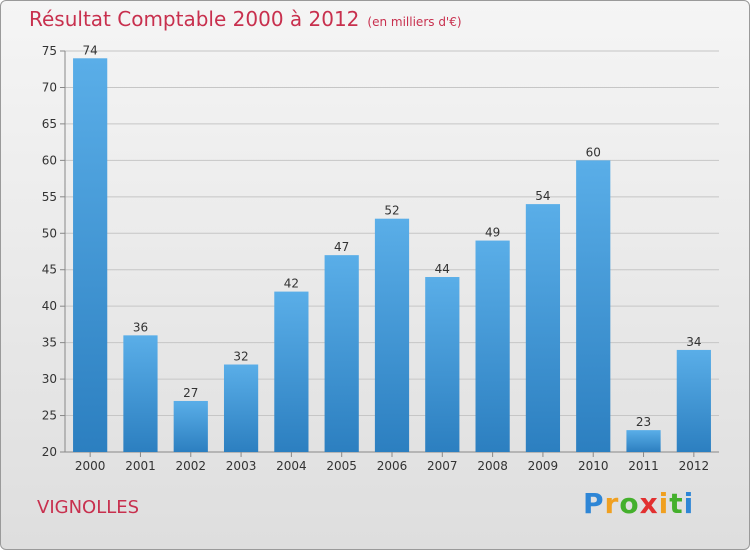 The image size is (750, 550). Describe the element at coordinates (643, 466) in the screenshot. I see `x-tick-label: 2011` at that location.